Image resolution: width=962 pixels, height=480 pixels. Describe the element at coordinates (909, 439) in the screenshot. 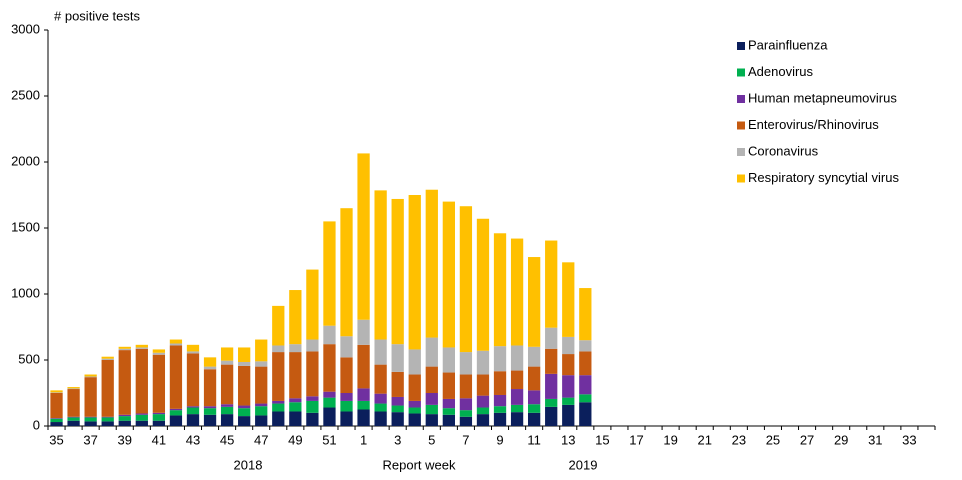

I see `x-tick-label: 33` at that location.